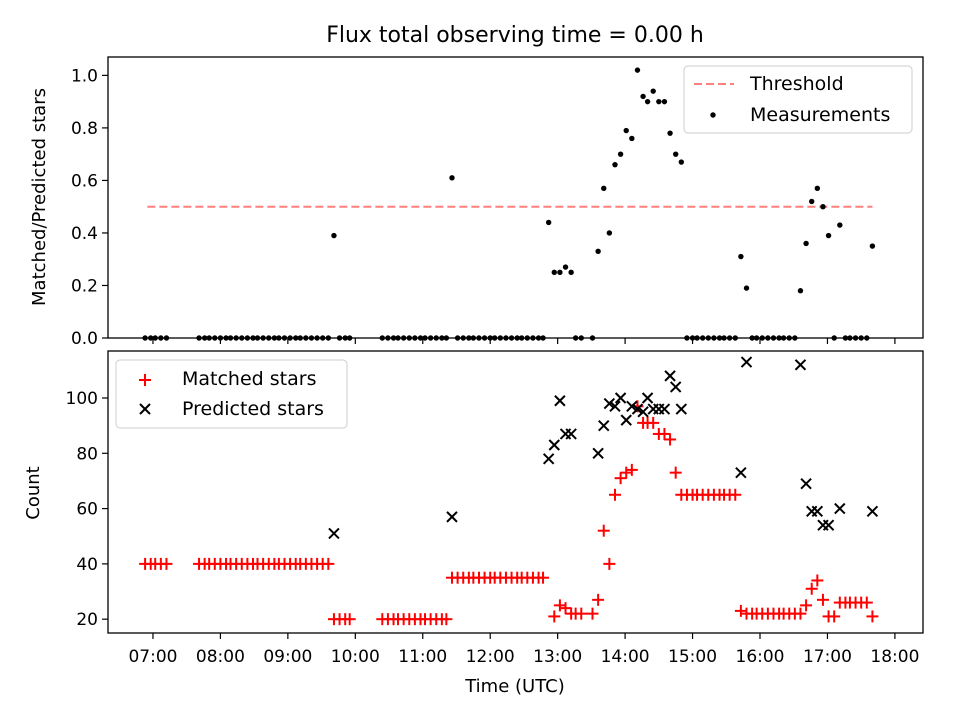  Describe the element at coordinates (87, 620) in the screenshot. I see `count-y-tick-label: 20` at that location.